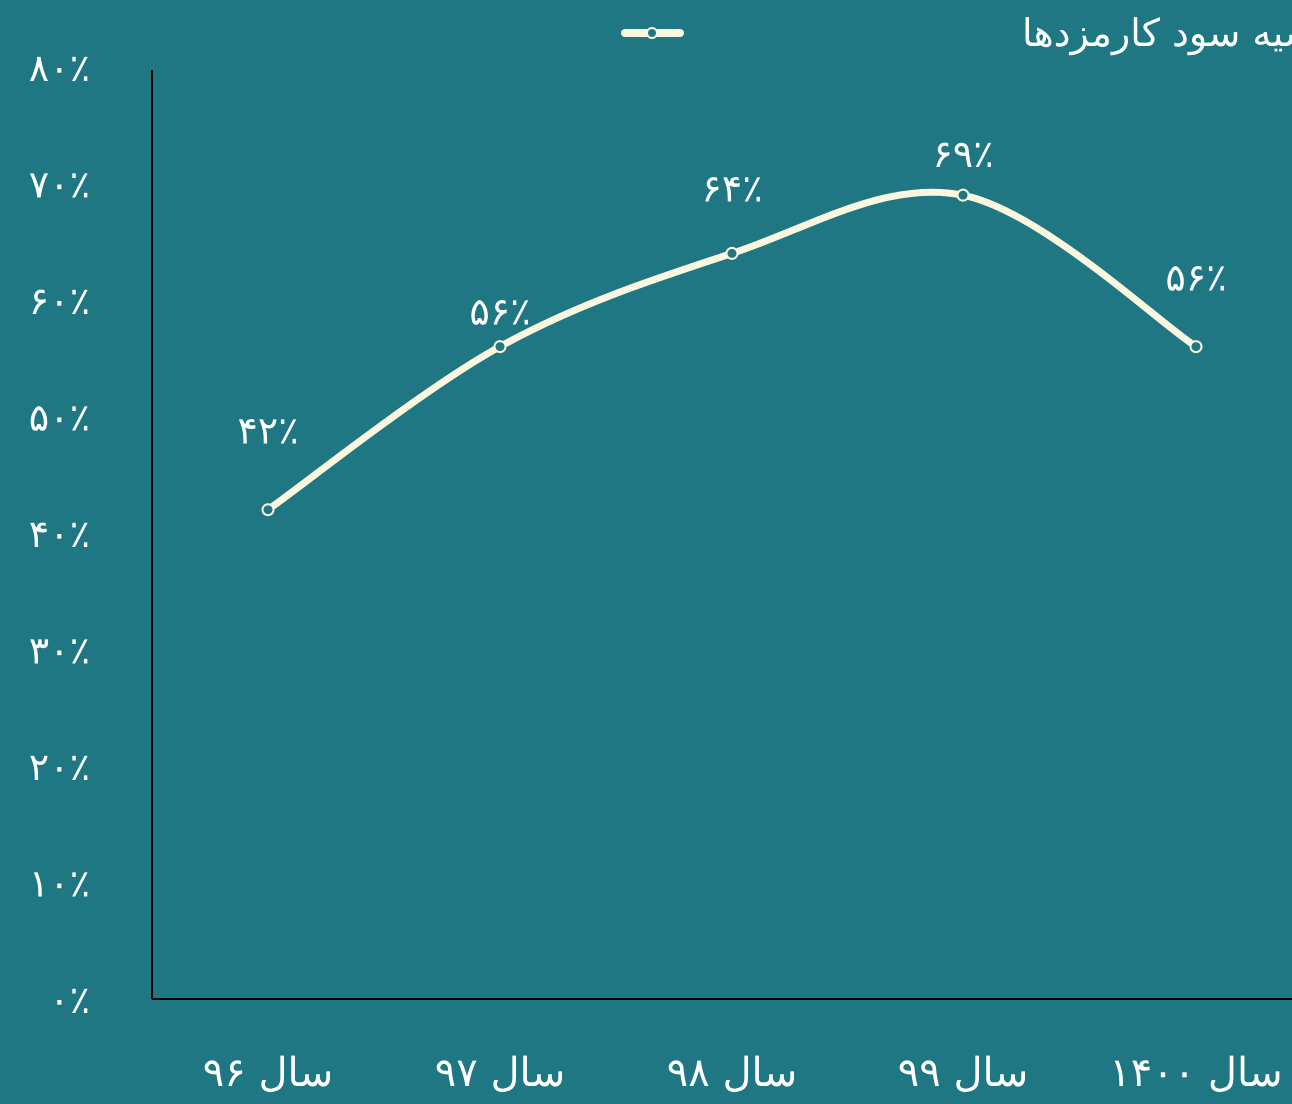 Image resolution: width=1292 pixels, height=1104 pixels. Describe the element at coordinates (956, 33) in the screenshot. I see `legend: حاشیه سود کارمزدها` at that location.